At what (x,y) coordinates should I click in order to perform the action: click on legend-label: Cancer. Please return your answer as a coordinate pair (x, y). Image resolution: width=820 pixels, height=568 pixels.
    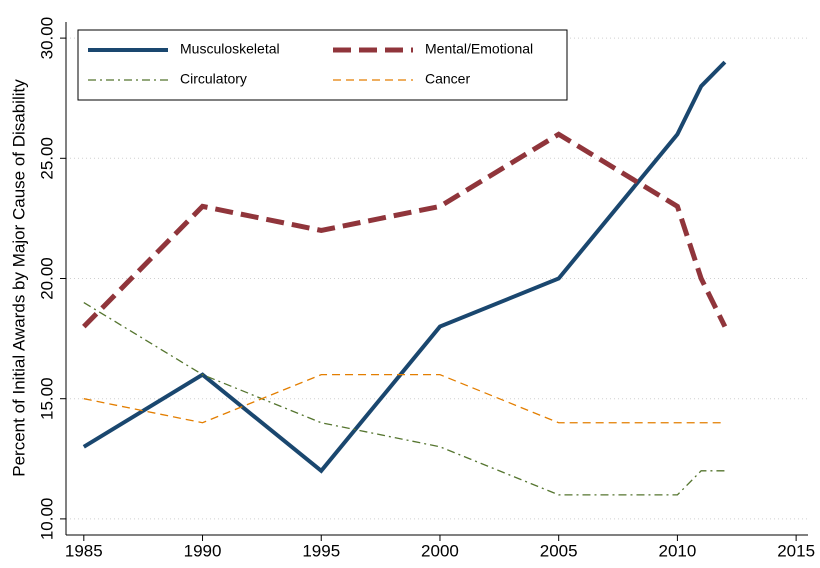
    Looking at the image, I should click on (447, 79).